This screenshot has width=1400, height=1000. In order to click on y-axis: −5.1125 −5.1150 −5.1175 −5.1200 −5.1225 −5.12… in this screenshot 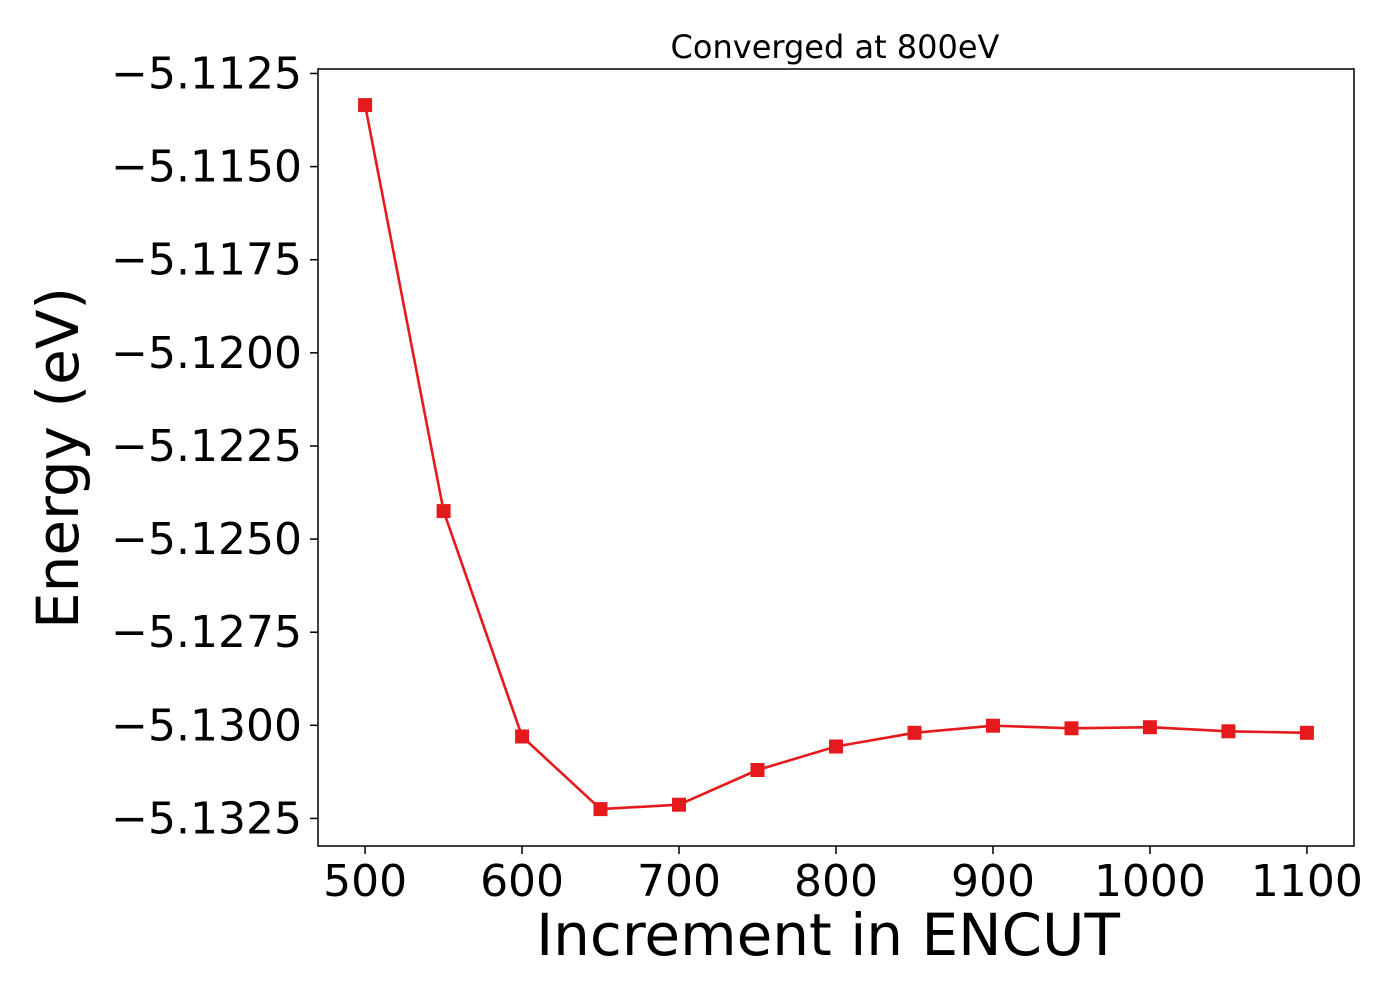, I will do `click(214, 446)`.